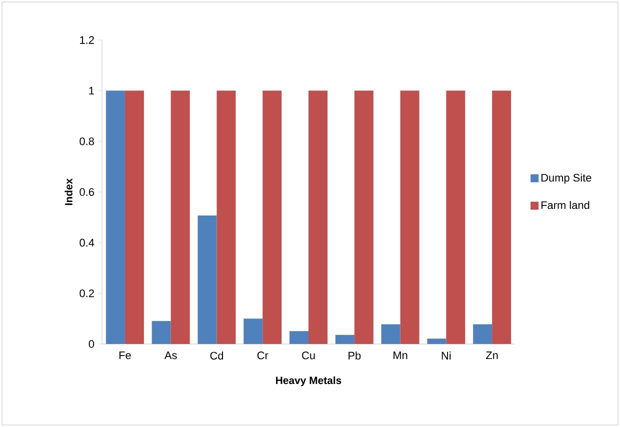 This screenshot has width=620, height=427. I want to click on y-tick-label: 0, so click(91, 344).